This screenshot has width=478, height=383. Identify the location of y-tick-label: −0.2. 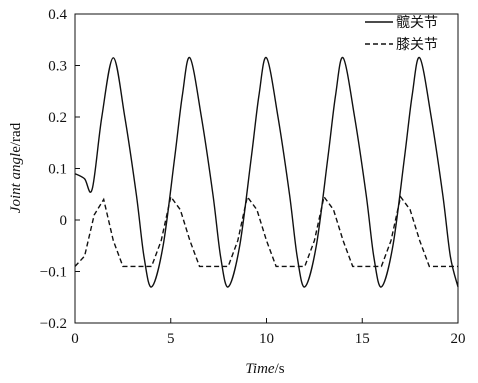
(53, 324).